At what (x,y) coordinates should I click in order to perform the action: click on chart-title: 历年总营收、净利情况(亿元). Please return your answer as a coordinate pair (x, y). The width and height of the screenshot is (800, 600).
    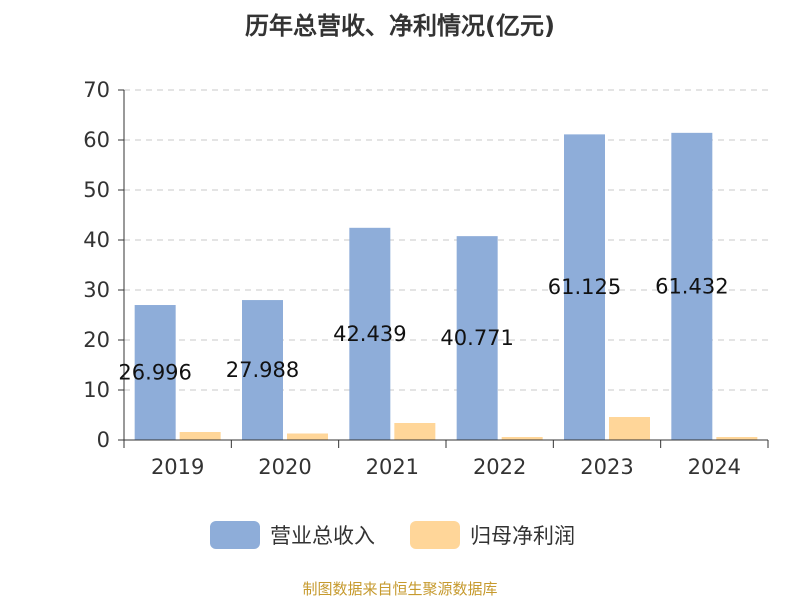
    Looking at the image, I should click on (400, 26).